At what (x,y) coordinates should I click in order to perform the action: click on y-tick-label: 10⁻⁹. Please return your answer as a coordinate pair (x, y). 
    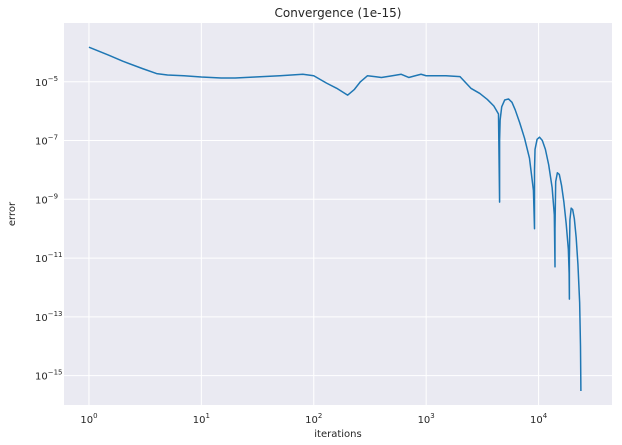
    Looking at the image, I should click on (46, 199).